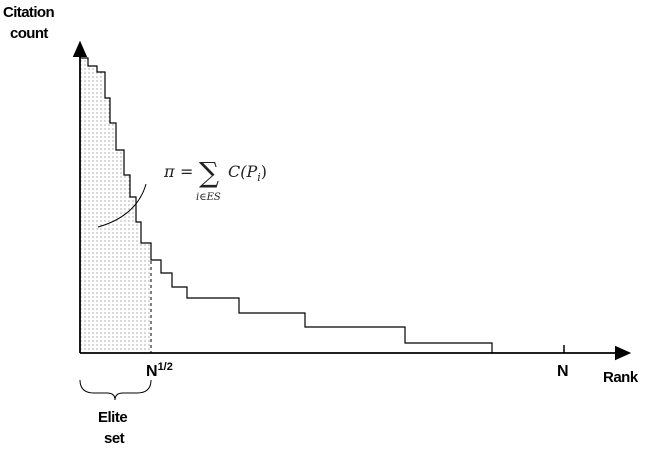  Describe the element at coordinates (621, 377) in the screenshot. I see `x-axis-label: Rank` at that location.